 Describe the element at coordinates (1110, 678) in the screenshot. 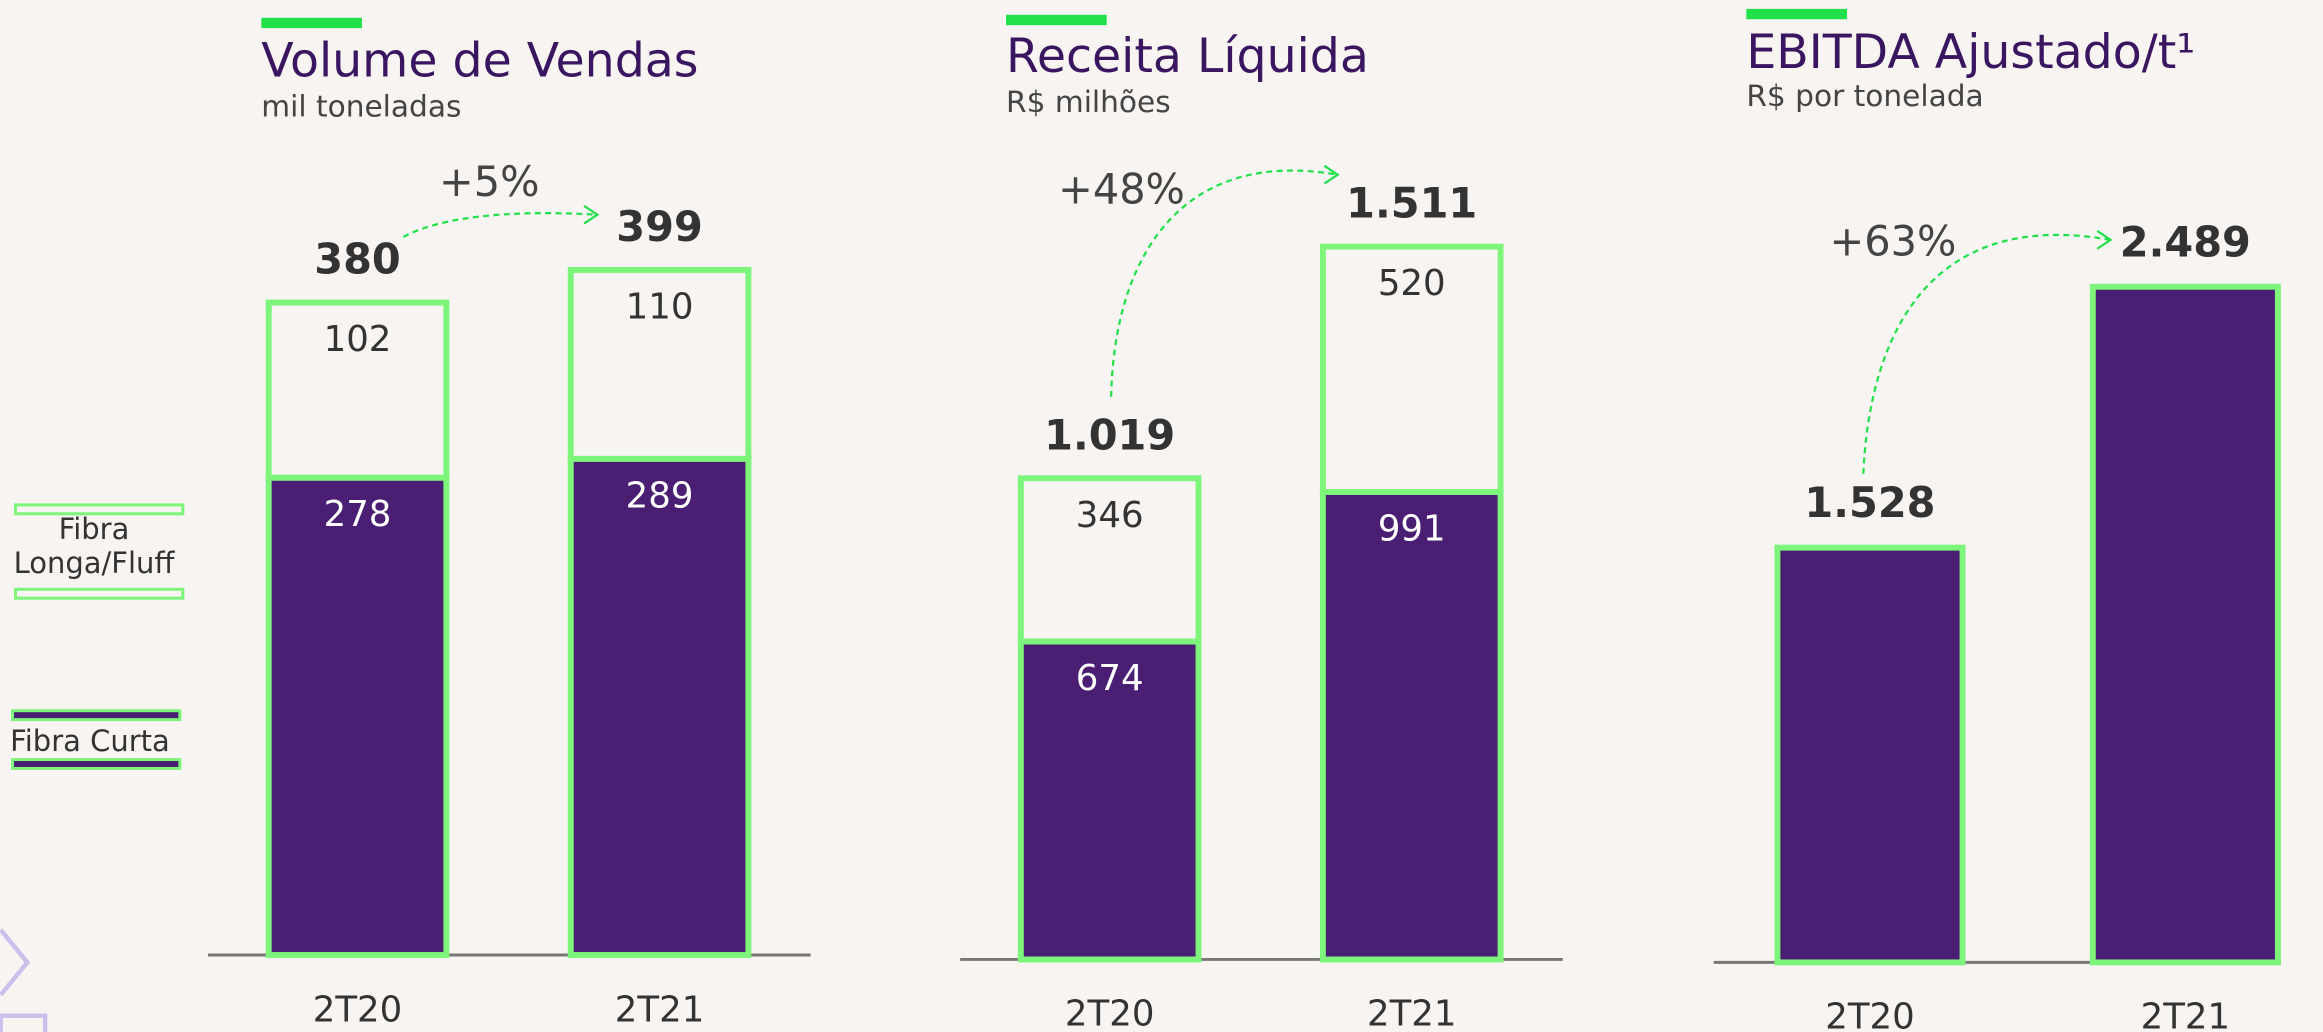

I see `data-label: 674` at that location.